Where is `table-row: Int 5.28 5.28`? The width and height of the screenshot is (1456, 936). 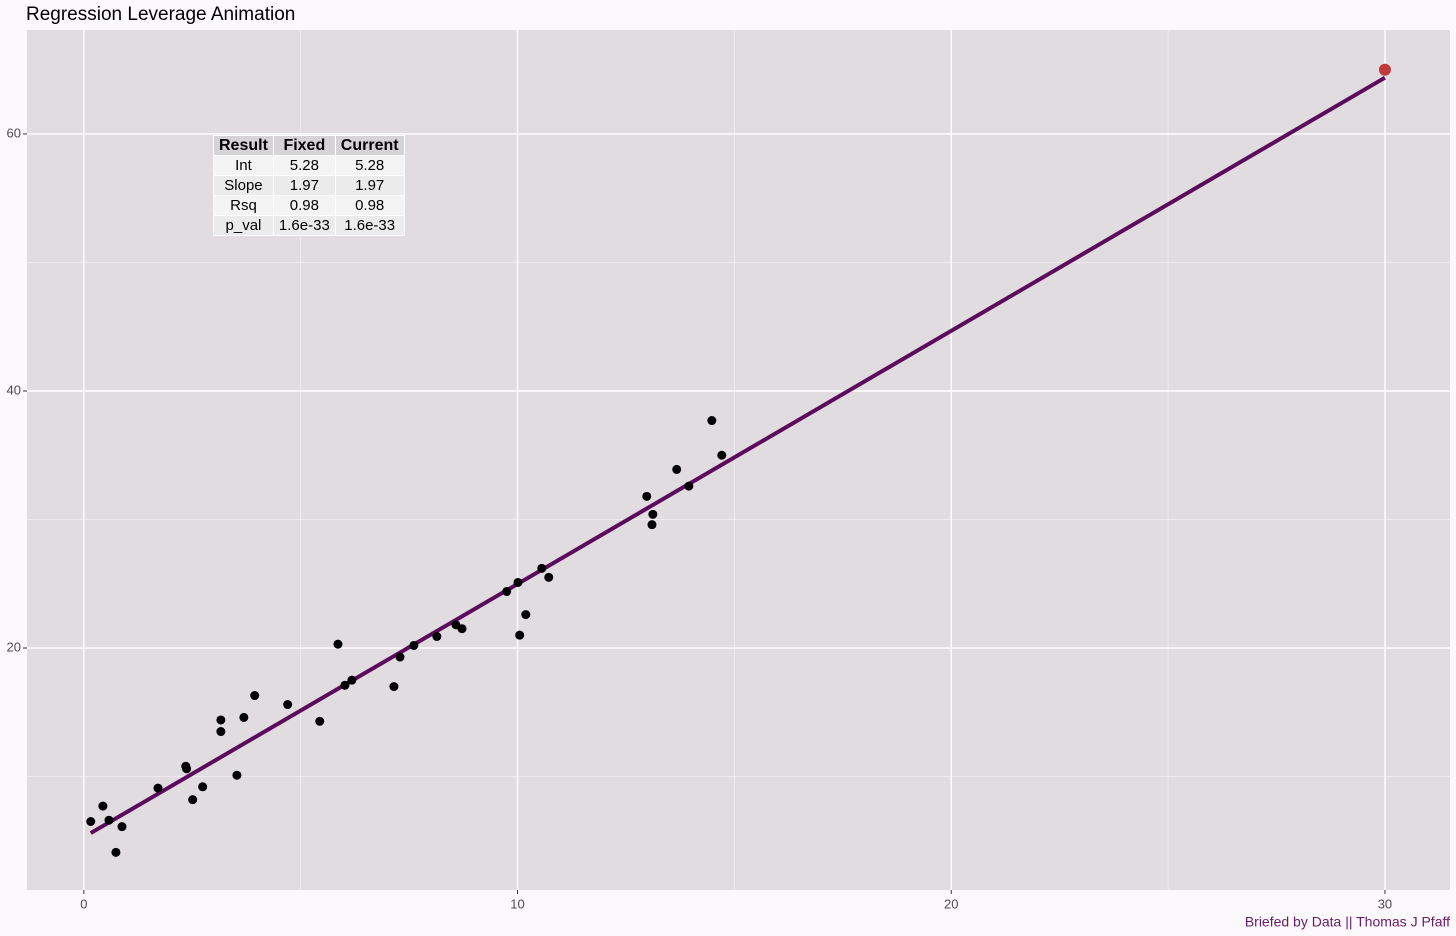
table-row: Int 5.28 5.28 is located at coordinates (309, 165).